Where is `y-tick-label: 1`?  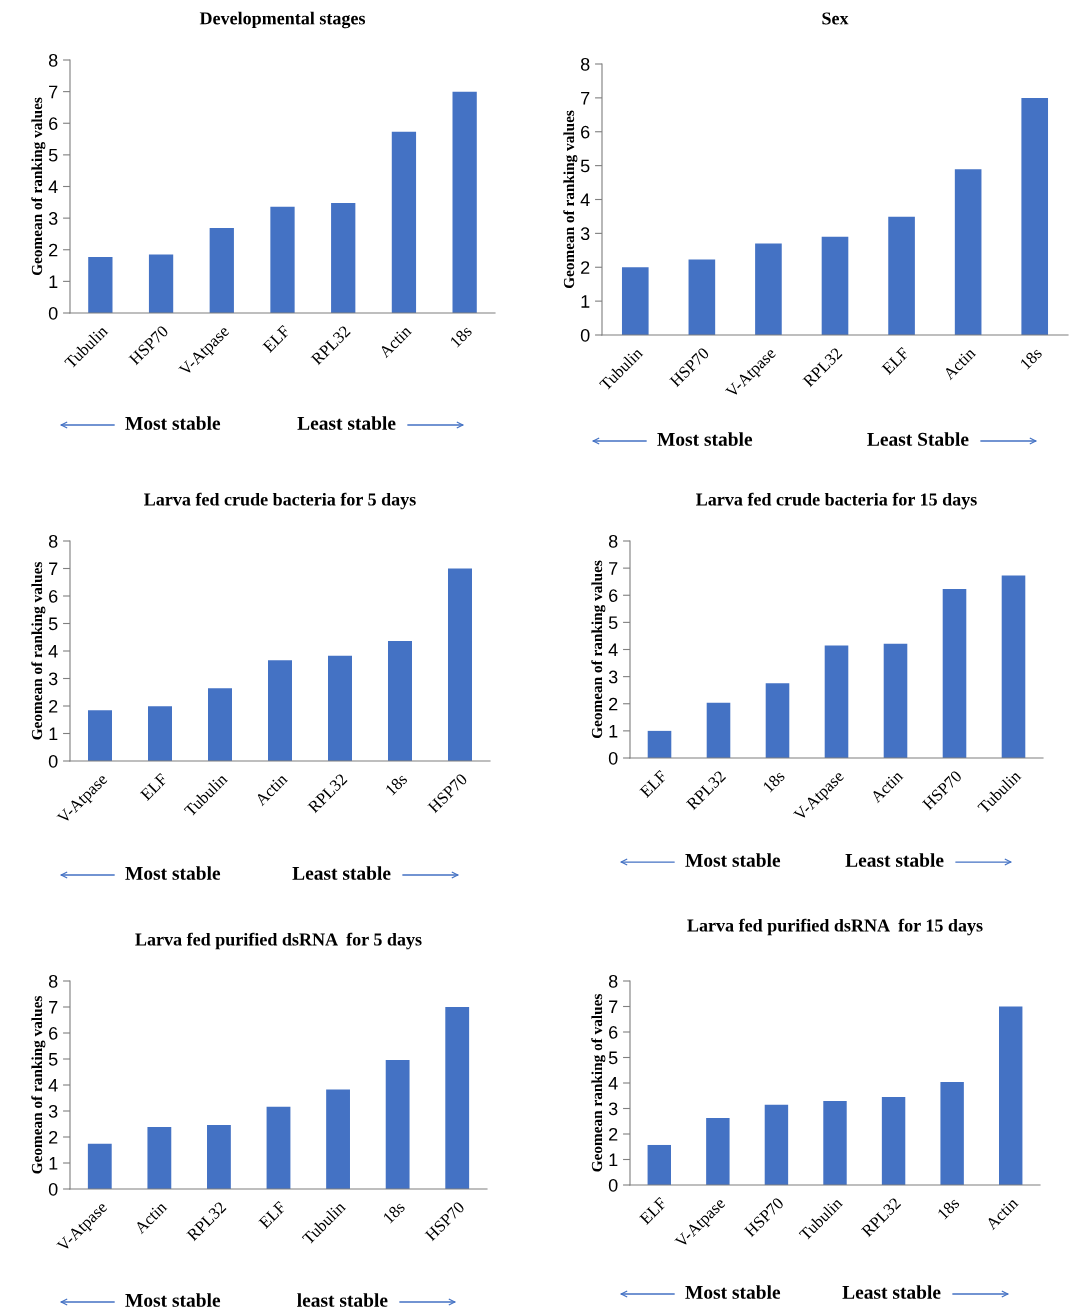 y-tick-label: 1 is located at coordinates (53, 734).